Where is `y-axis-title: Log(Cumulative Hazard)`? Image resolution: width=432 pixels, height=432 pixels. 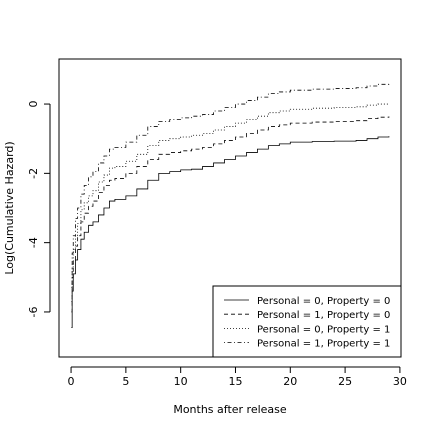 y-axis-title: Log(Cumulative Hazard) is located at coordinates (9, 207).